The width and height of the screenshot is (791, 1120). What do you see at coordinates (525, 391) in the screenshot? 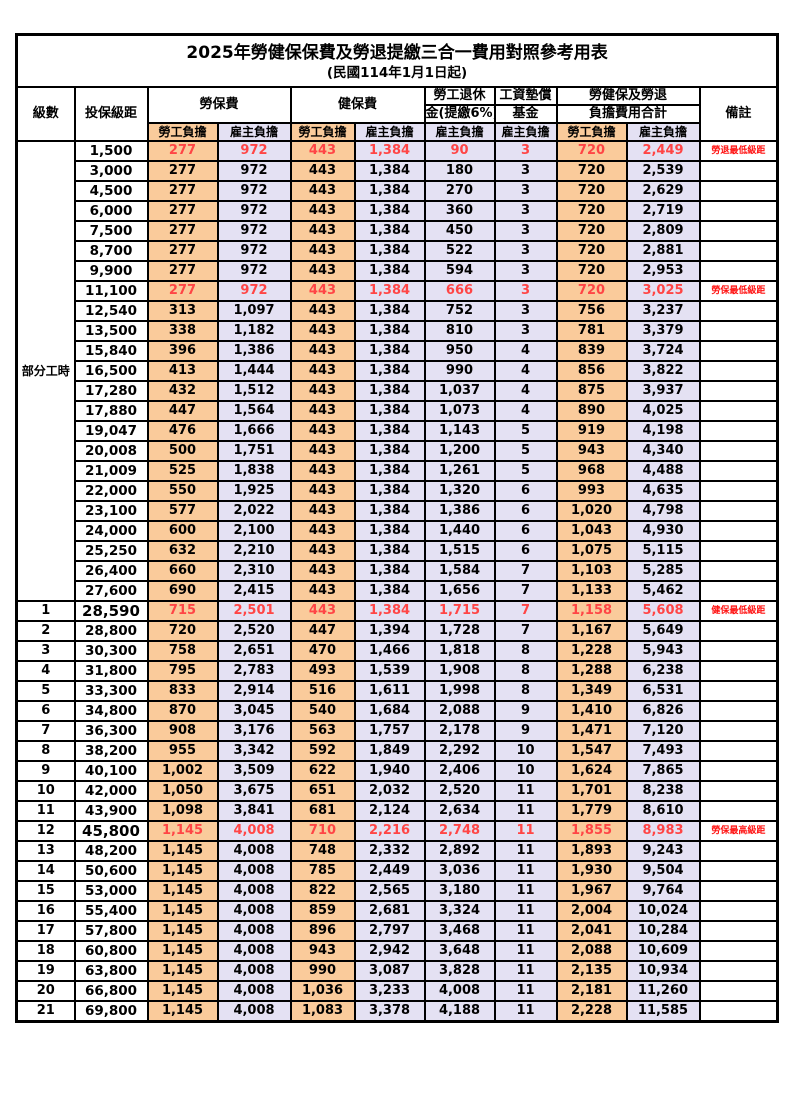
I see `cell-fund: 4` at bounding box center [525, 391].